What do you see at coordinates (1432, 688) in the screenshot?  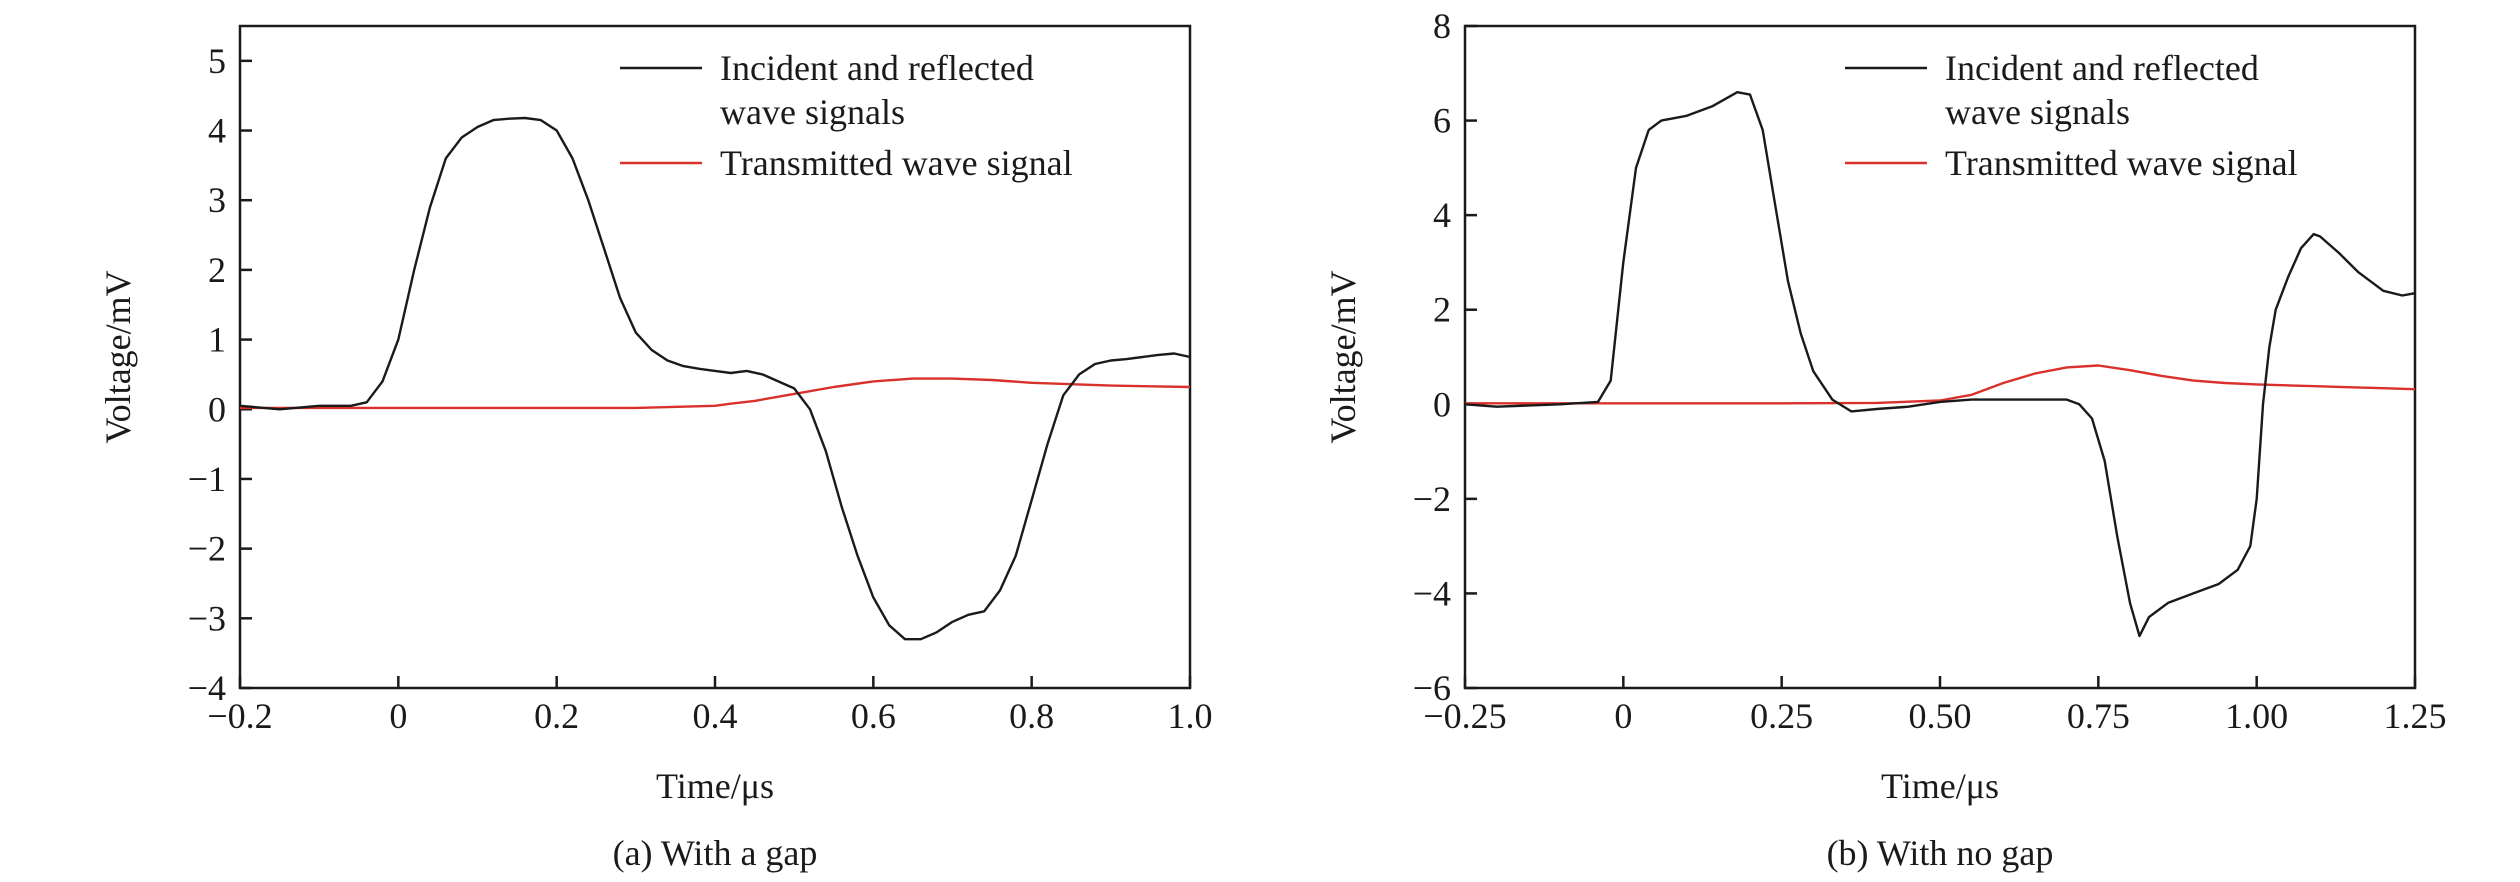 I see `y-tick-label: −6` at bounding box center [1432, 688].